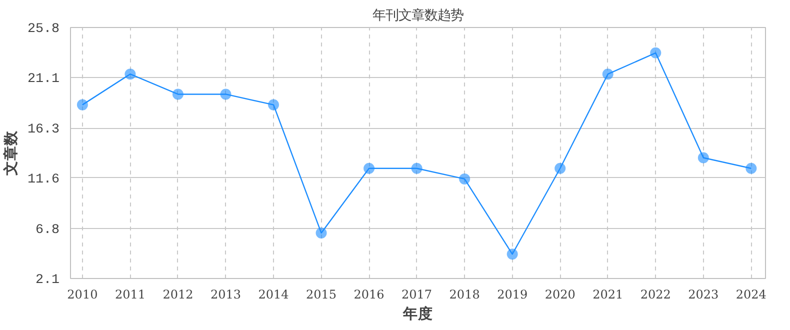  I want to click on x-tick-label: 2012, so click(178, 295).